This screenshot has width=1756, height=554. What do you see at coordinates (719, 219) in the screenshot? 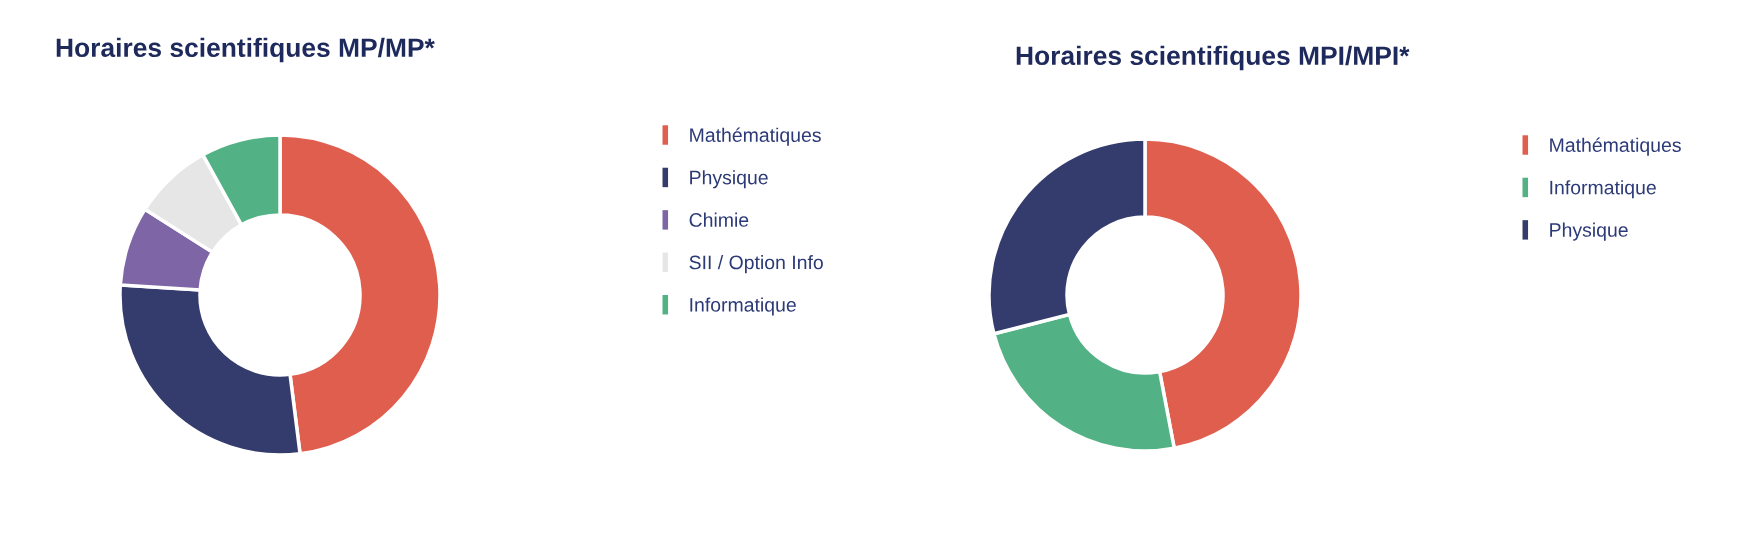
I see `legend-label: Chimie` at bounding box center [719, 219].